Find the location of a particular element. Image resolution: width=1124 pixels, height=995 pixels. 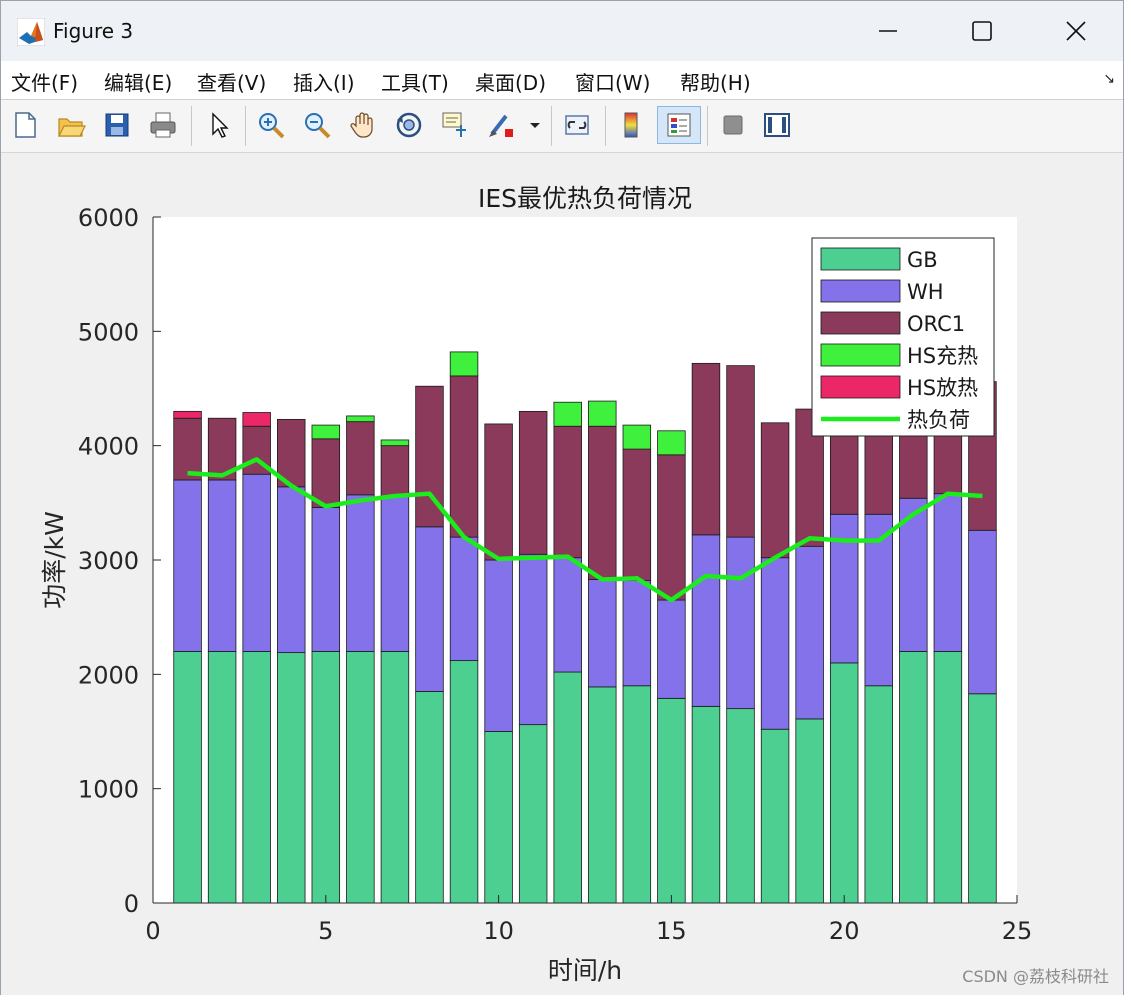

save-icon is located at coordinates (117, 125).